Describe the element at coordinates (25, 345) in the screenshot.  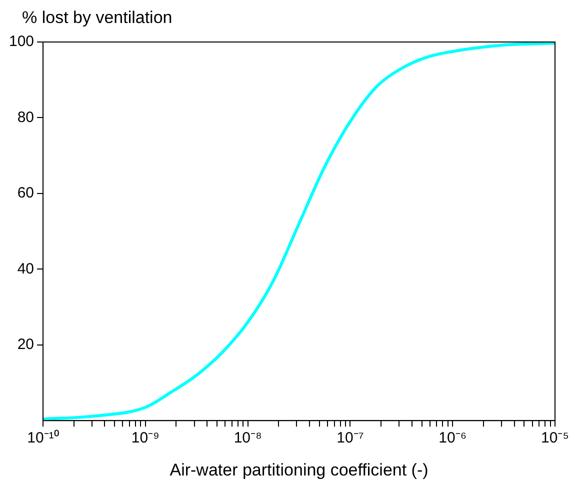
I see `y-tick-label: 20` at that location.